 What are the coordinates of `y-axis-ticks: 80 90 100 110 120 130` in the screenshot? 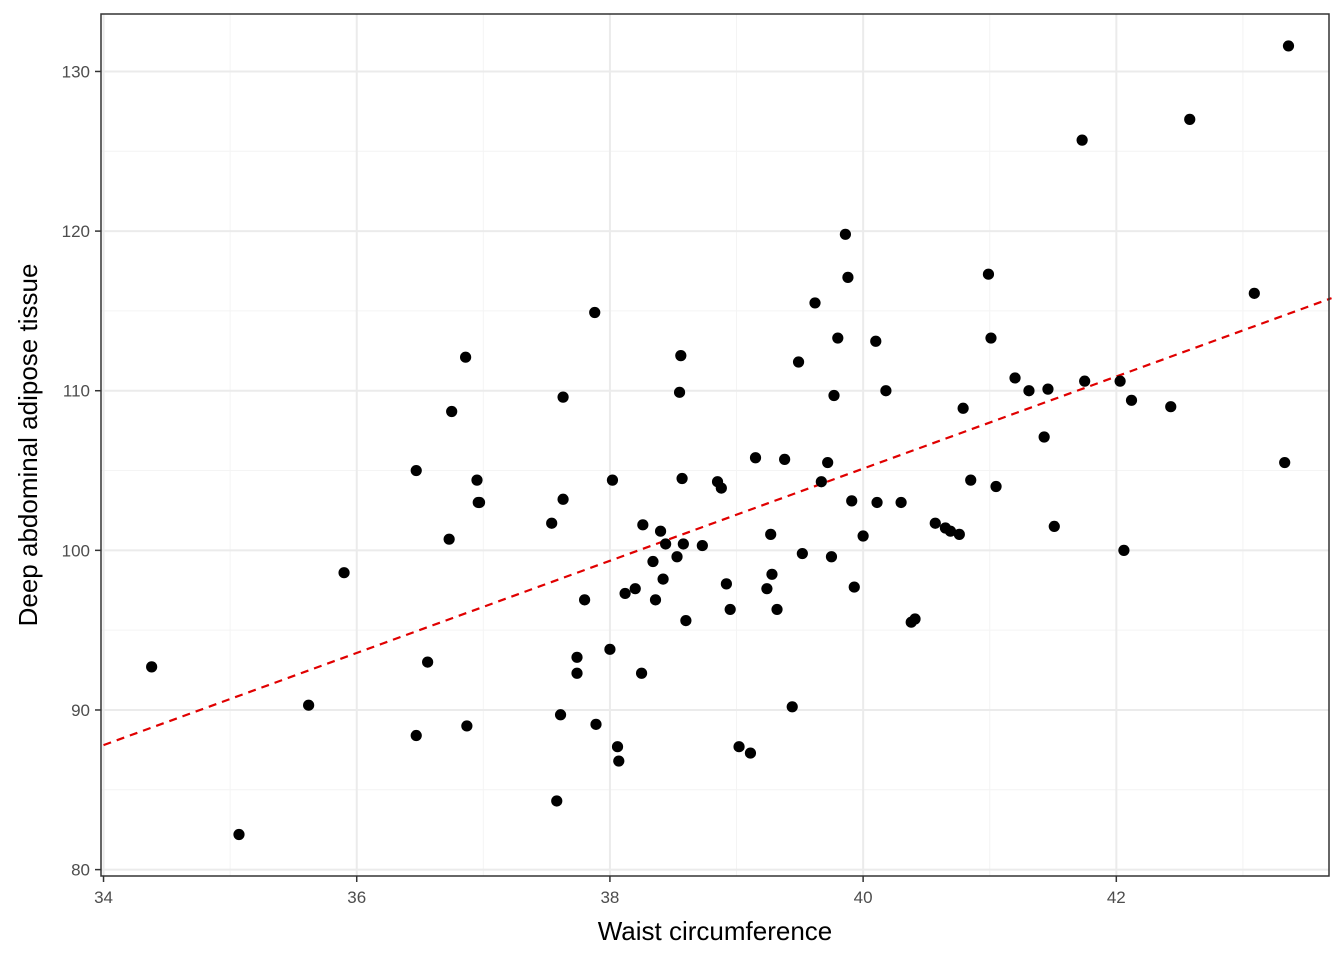 It's located at (81, 471).